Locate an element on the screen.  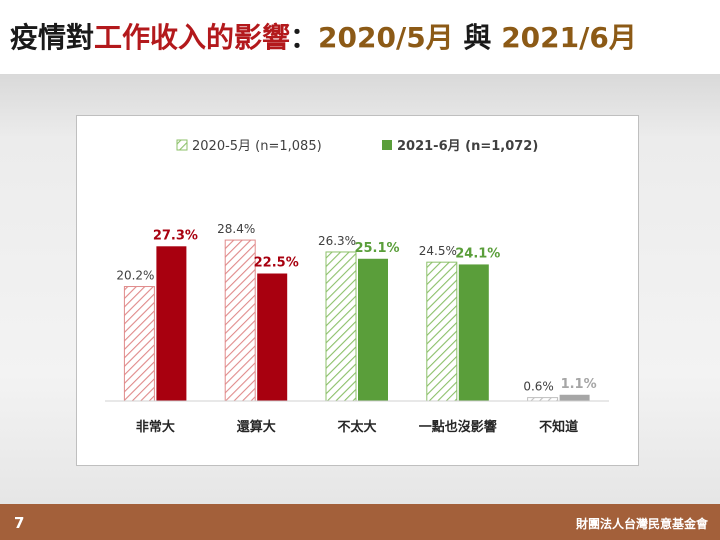
data-label-3-series-1: 26.3% is located at coordinates (337, 241).